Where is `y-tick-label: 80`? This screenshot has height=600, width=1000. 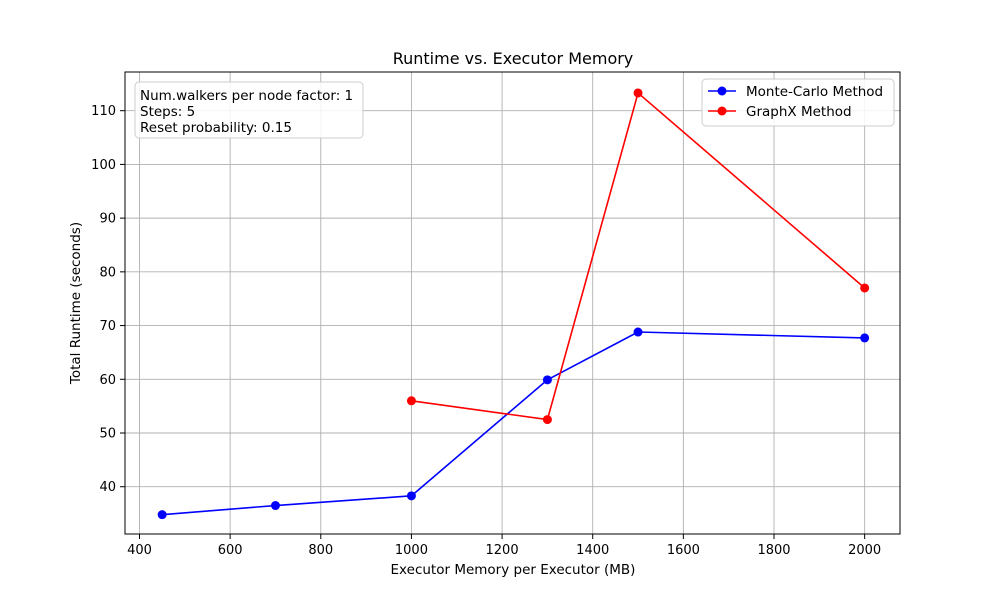
y-tick-label: 80 is located at coordinates (107, 272).